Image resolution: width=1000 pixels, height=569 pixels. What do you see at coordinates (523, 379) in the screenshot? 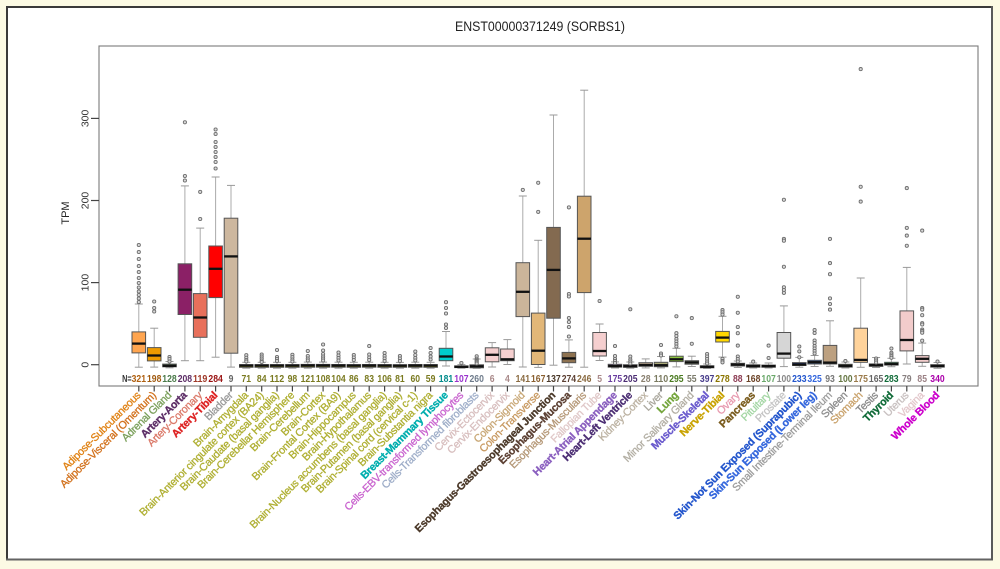
I see `svg-text: 141` at bounding box center [523, 379].